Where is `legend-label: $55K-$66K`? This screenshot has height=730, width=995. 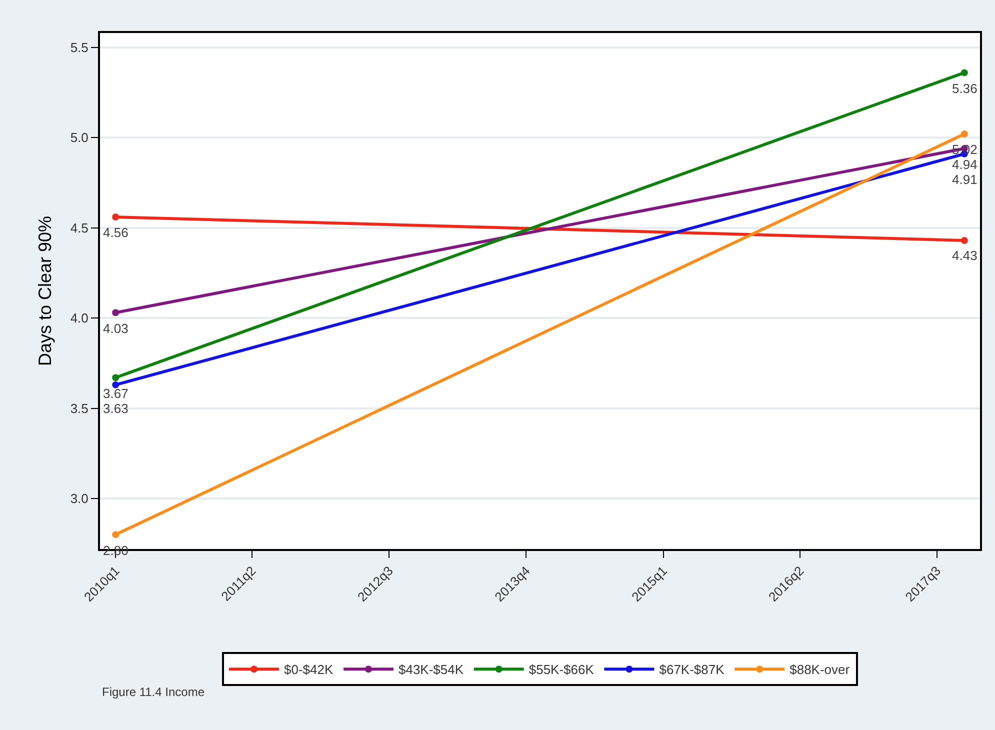 legend-label: $55K-$66K is located at coordinates (561, 670).